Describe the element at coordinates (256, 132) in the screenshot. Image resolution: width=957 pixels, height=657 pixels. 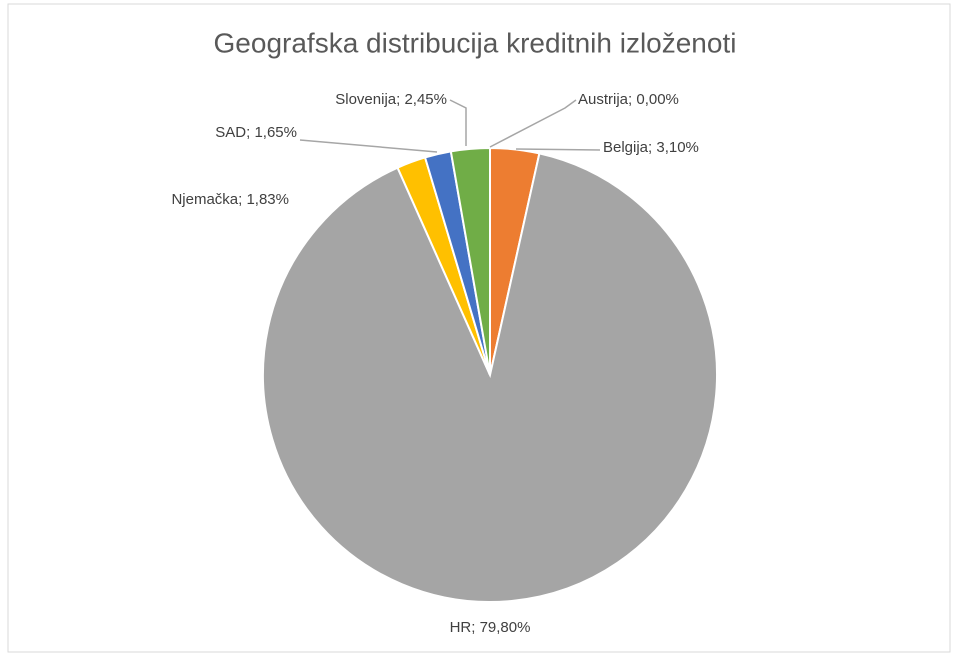
I see `data-label: SAD; 1,65%` at that location.